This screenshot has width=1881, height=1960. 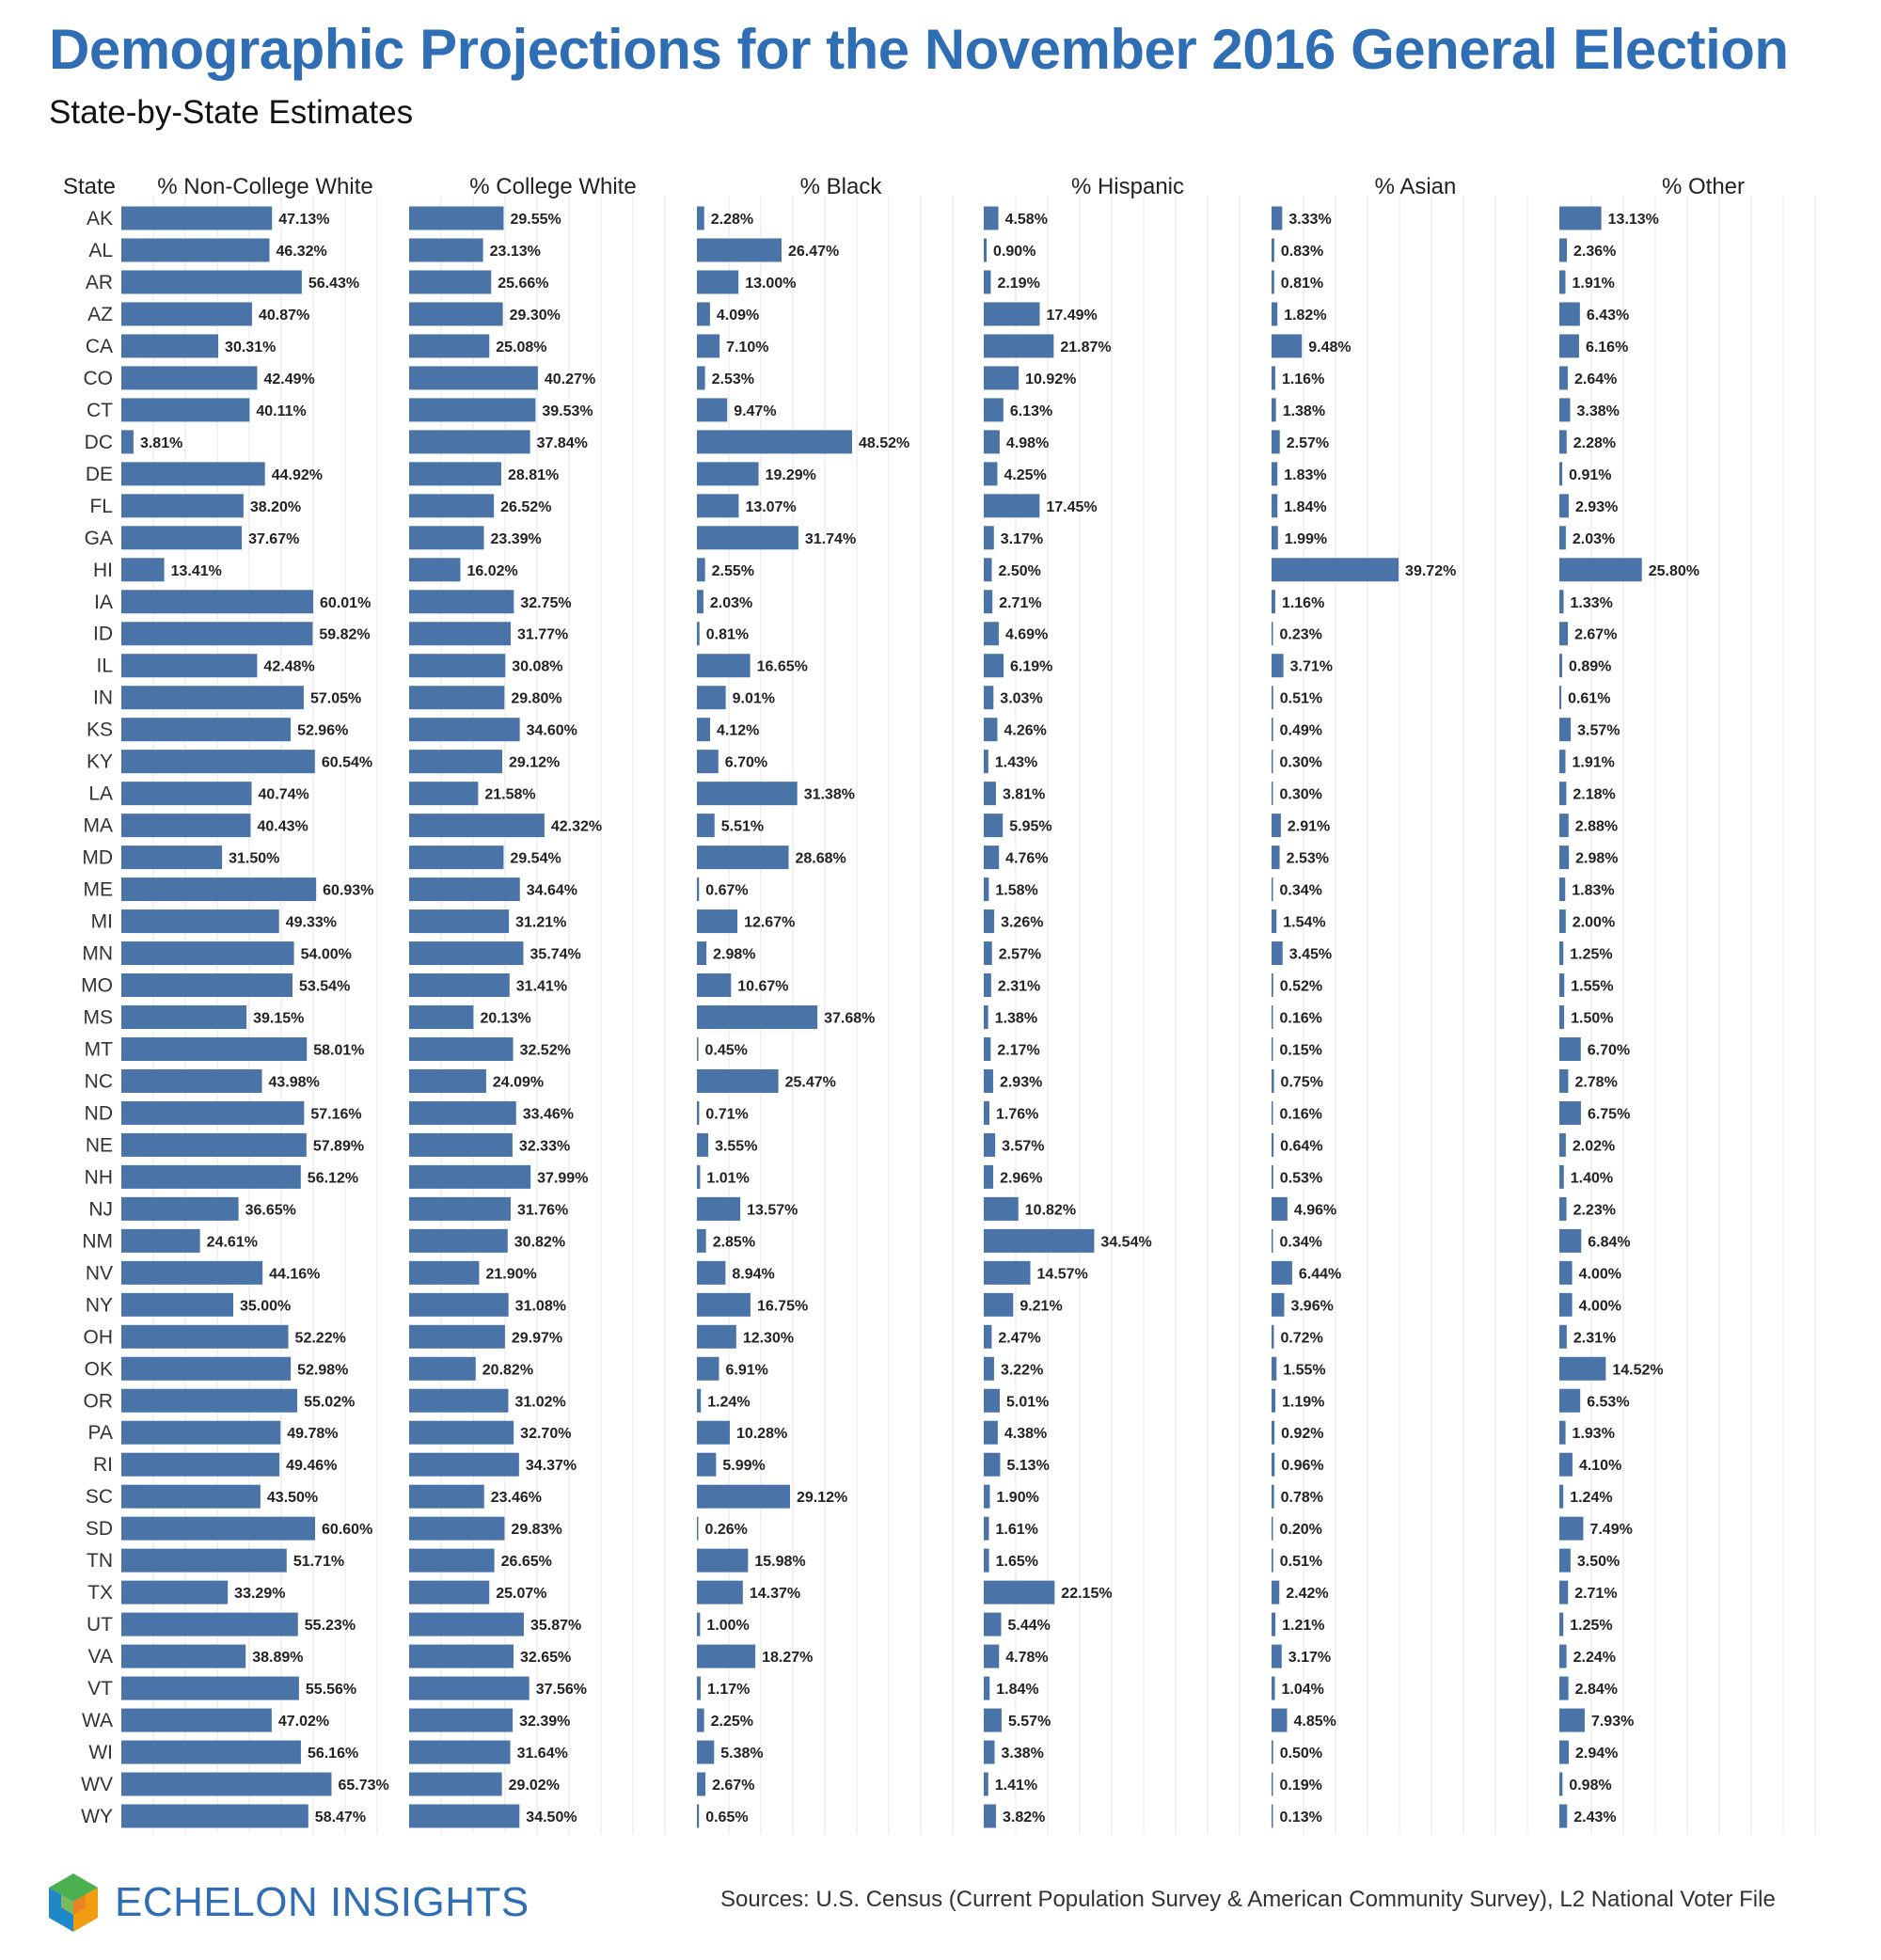 I want to click on data-label-college-white: 31.76%, so click(x=542, y=1210).